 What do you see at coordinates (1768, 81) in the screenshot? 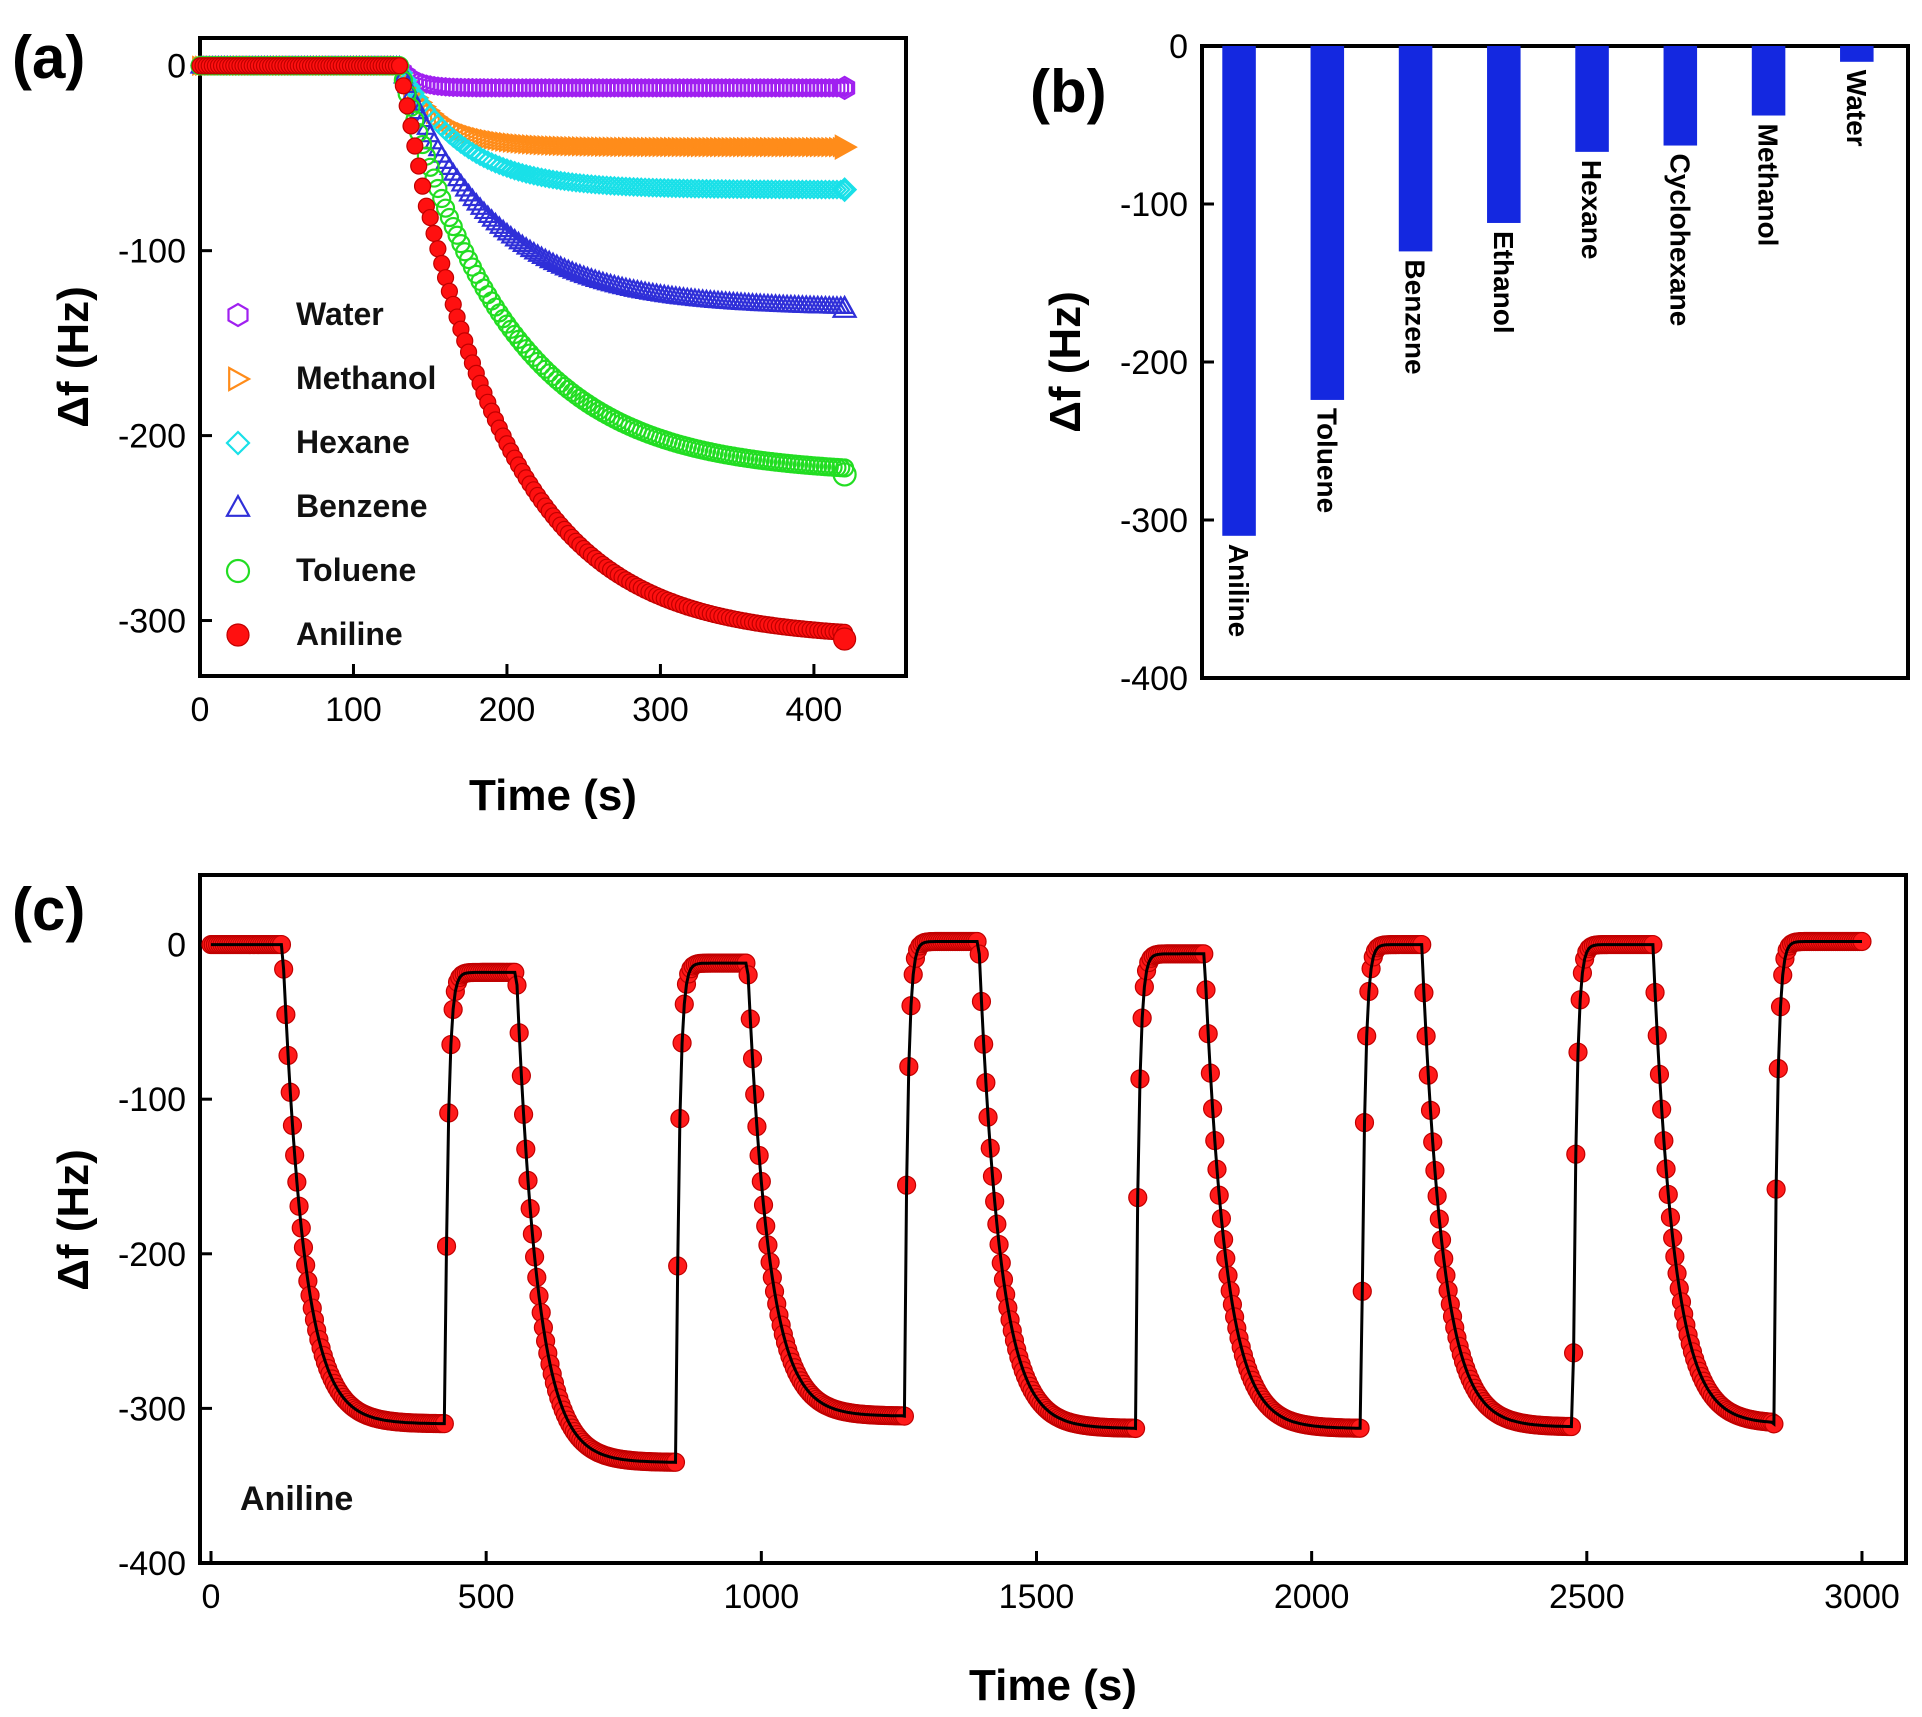
I see `bar-methanol` at bounding box center [1768, 81].